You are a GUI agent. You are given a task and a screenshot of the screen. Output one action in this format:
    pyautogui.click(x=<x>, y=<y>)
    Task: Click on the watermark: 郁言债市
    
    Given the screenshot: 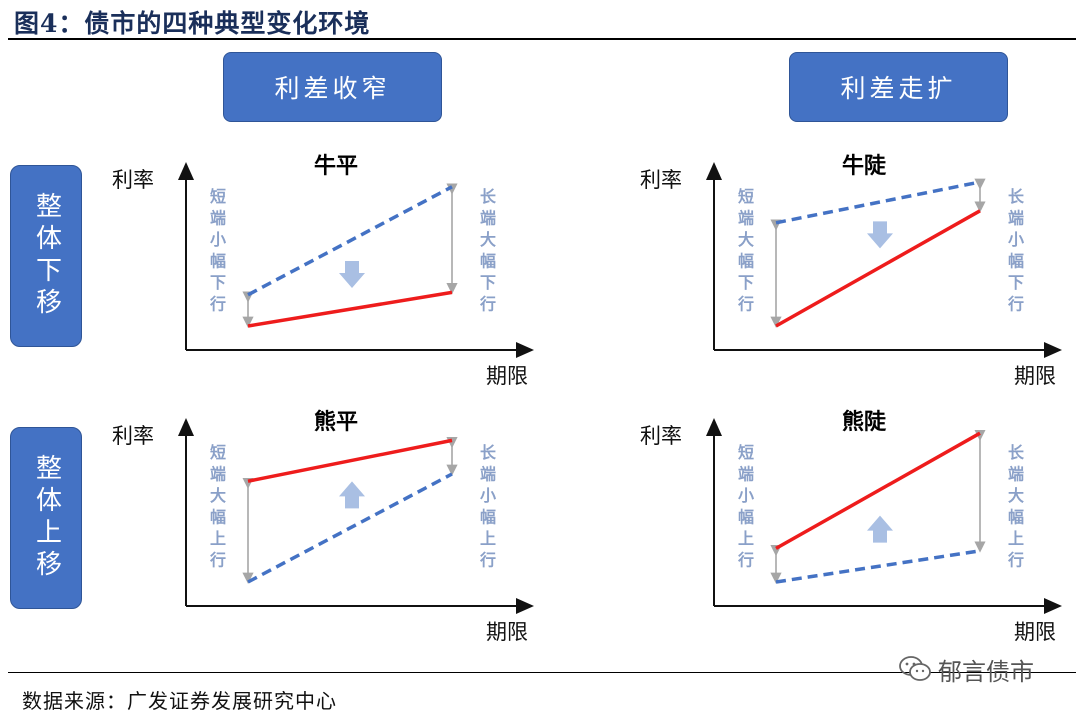 What is the action you would take?
    pyautogui.click(x=966, y=669)
    